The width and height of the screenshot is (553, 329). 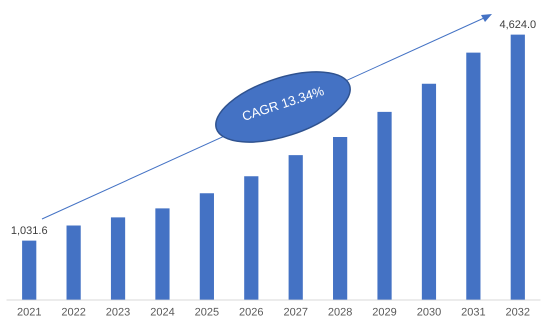 I want to click on x-tick-label: 2032, so click(x=518, y=312).